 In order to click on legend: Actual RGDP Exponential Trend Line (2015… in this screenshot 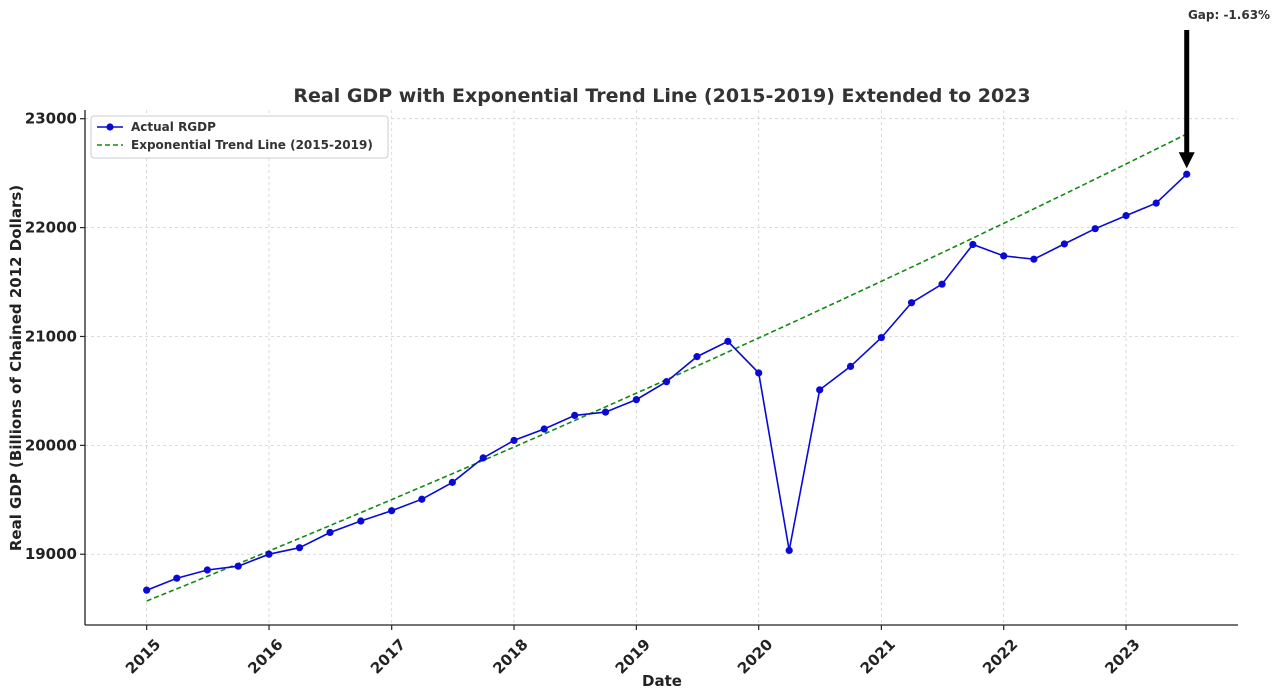, I will do `click(239, 137)`.